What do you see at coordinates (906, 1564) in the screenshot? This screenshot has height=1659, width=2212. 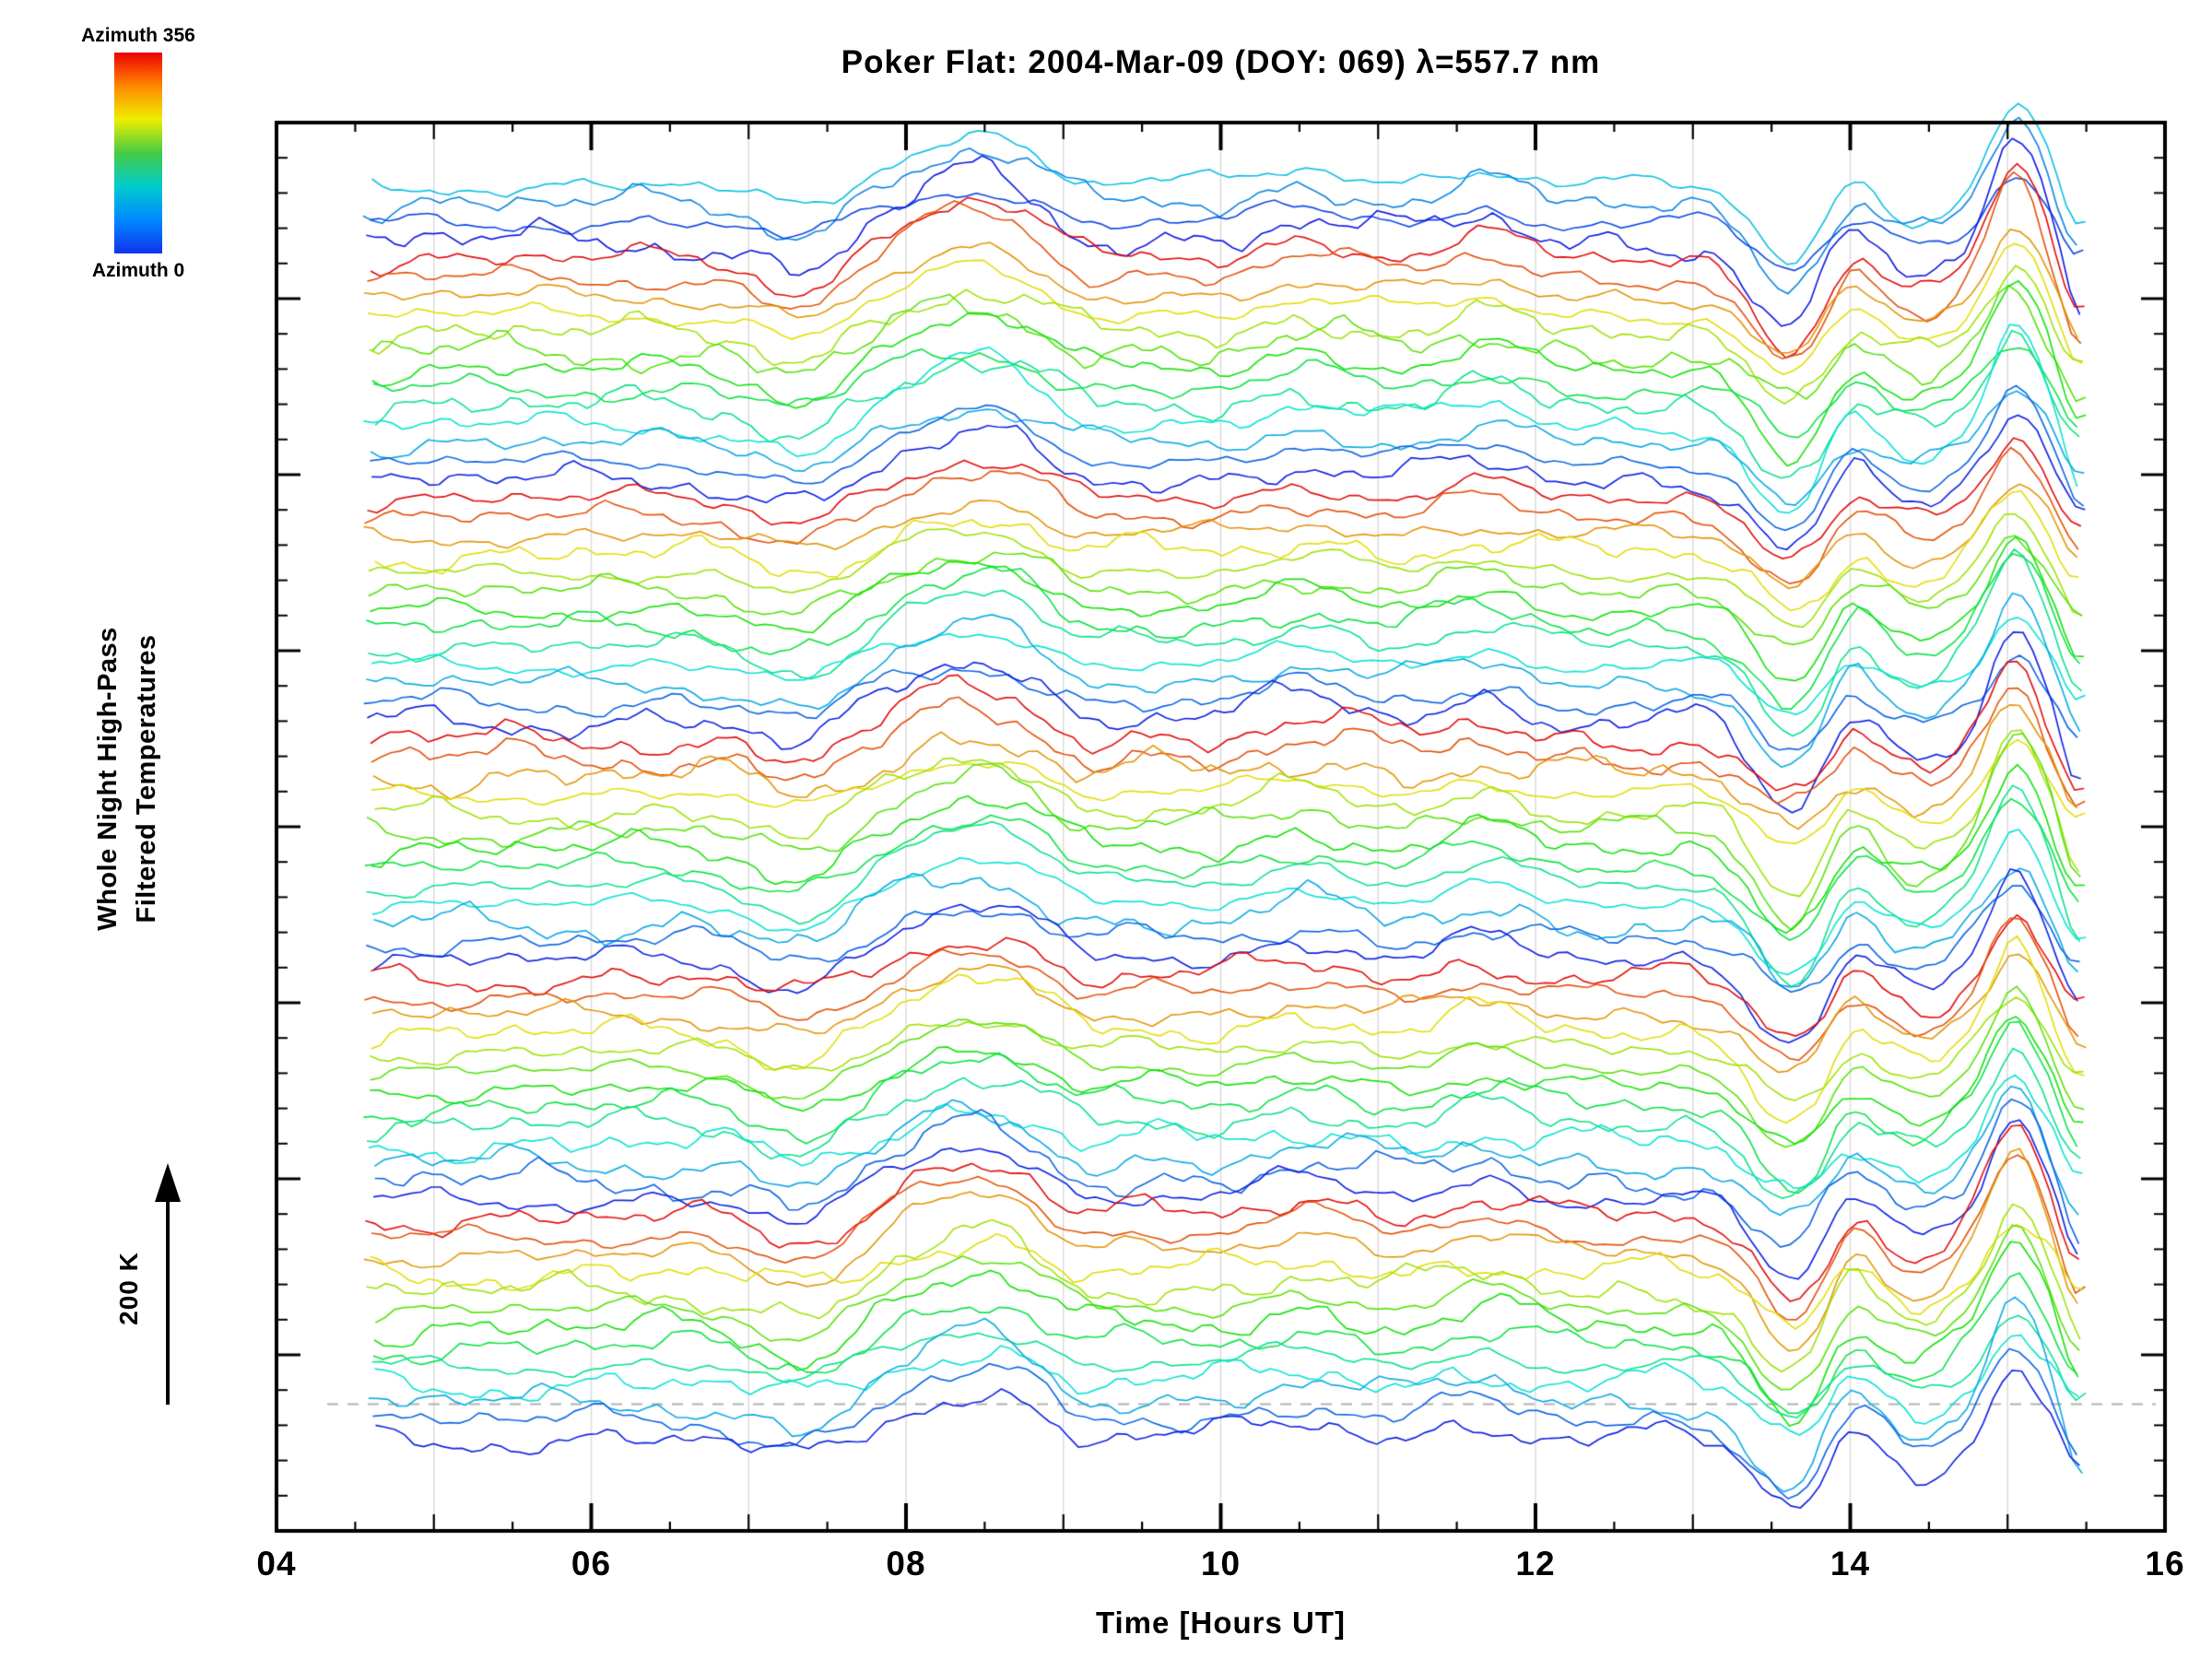 I see `x-tick-label: 08` at bounding box center [906, 1564].